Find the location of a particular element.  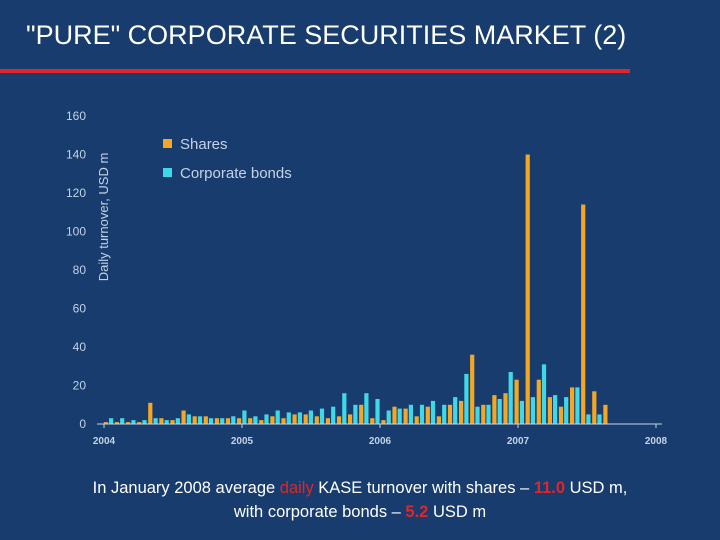

y-tick-label: 100 is located at coordinates (76, 232).